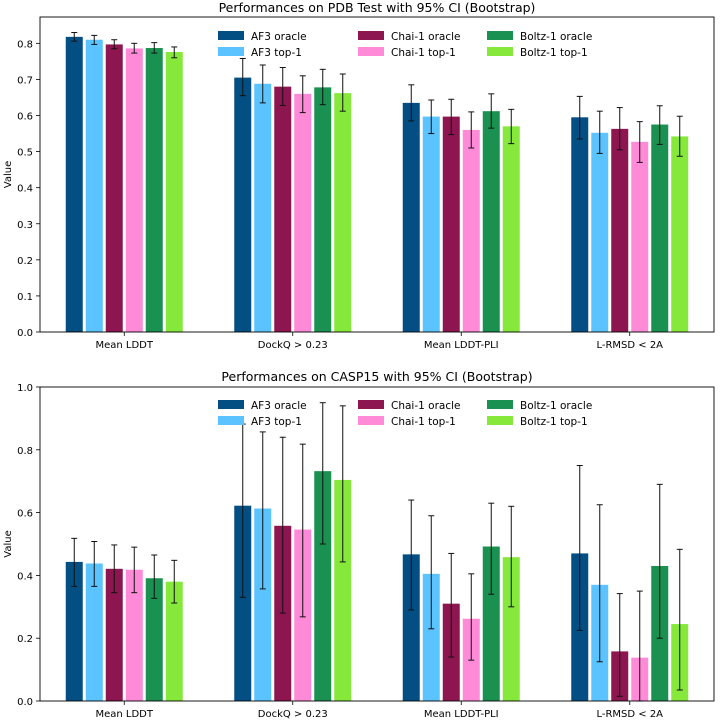  What do you see at coordinates (25, 297) in the screenshot?
I see `y-tick-label: 0.1` at bounding box center [25, 297].